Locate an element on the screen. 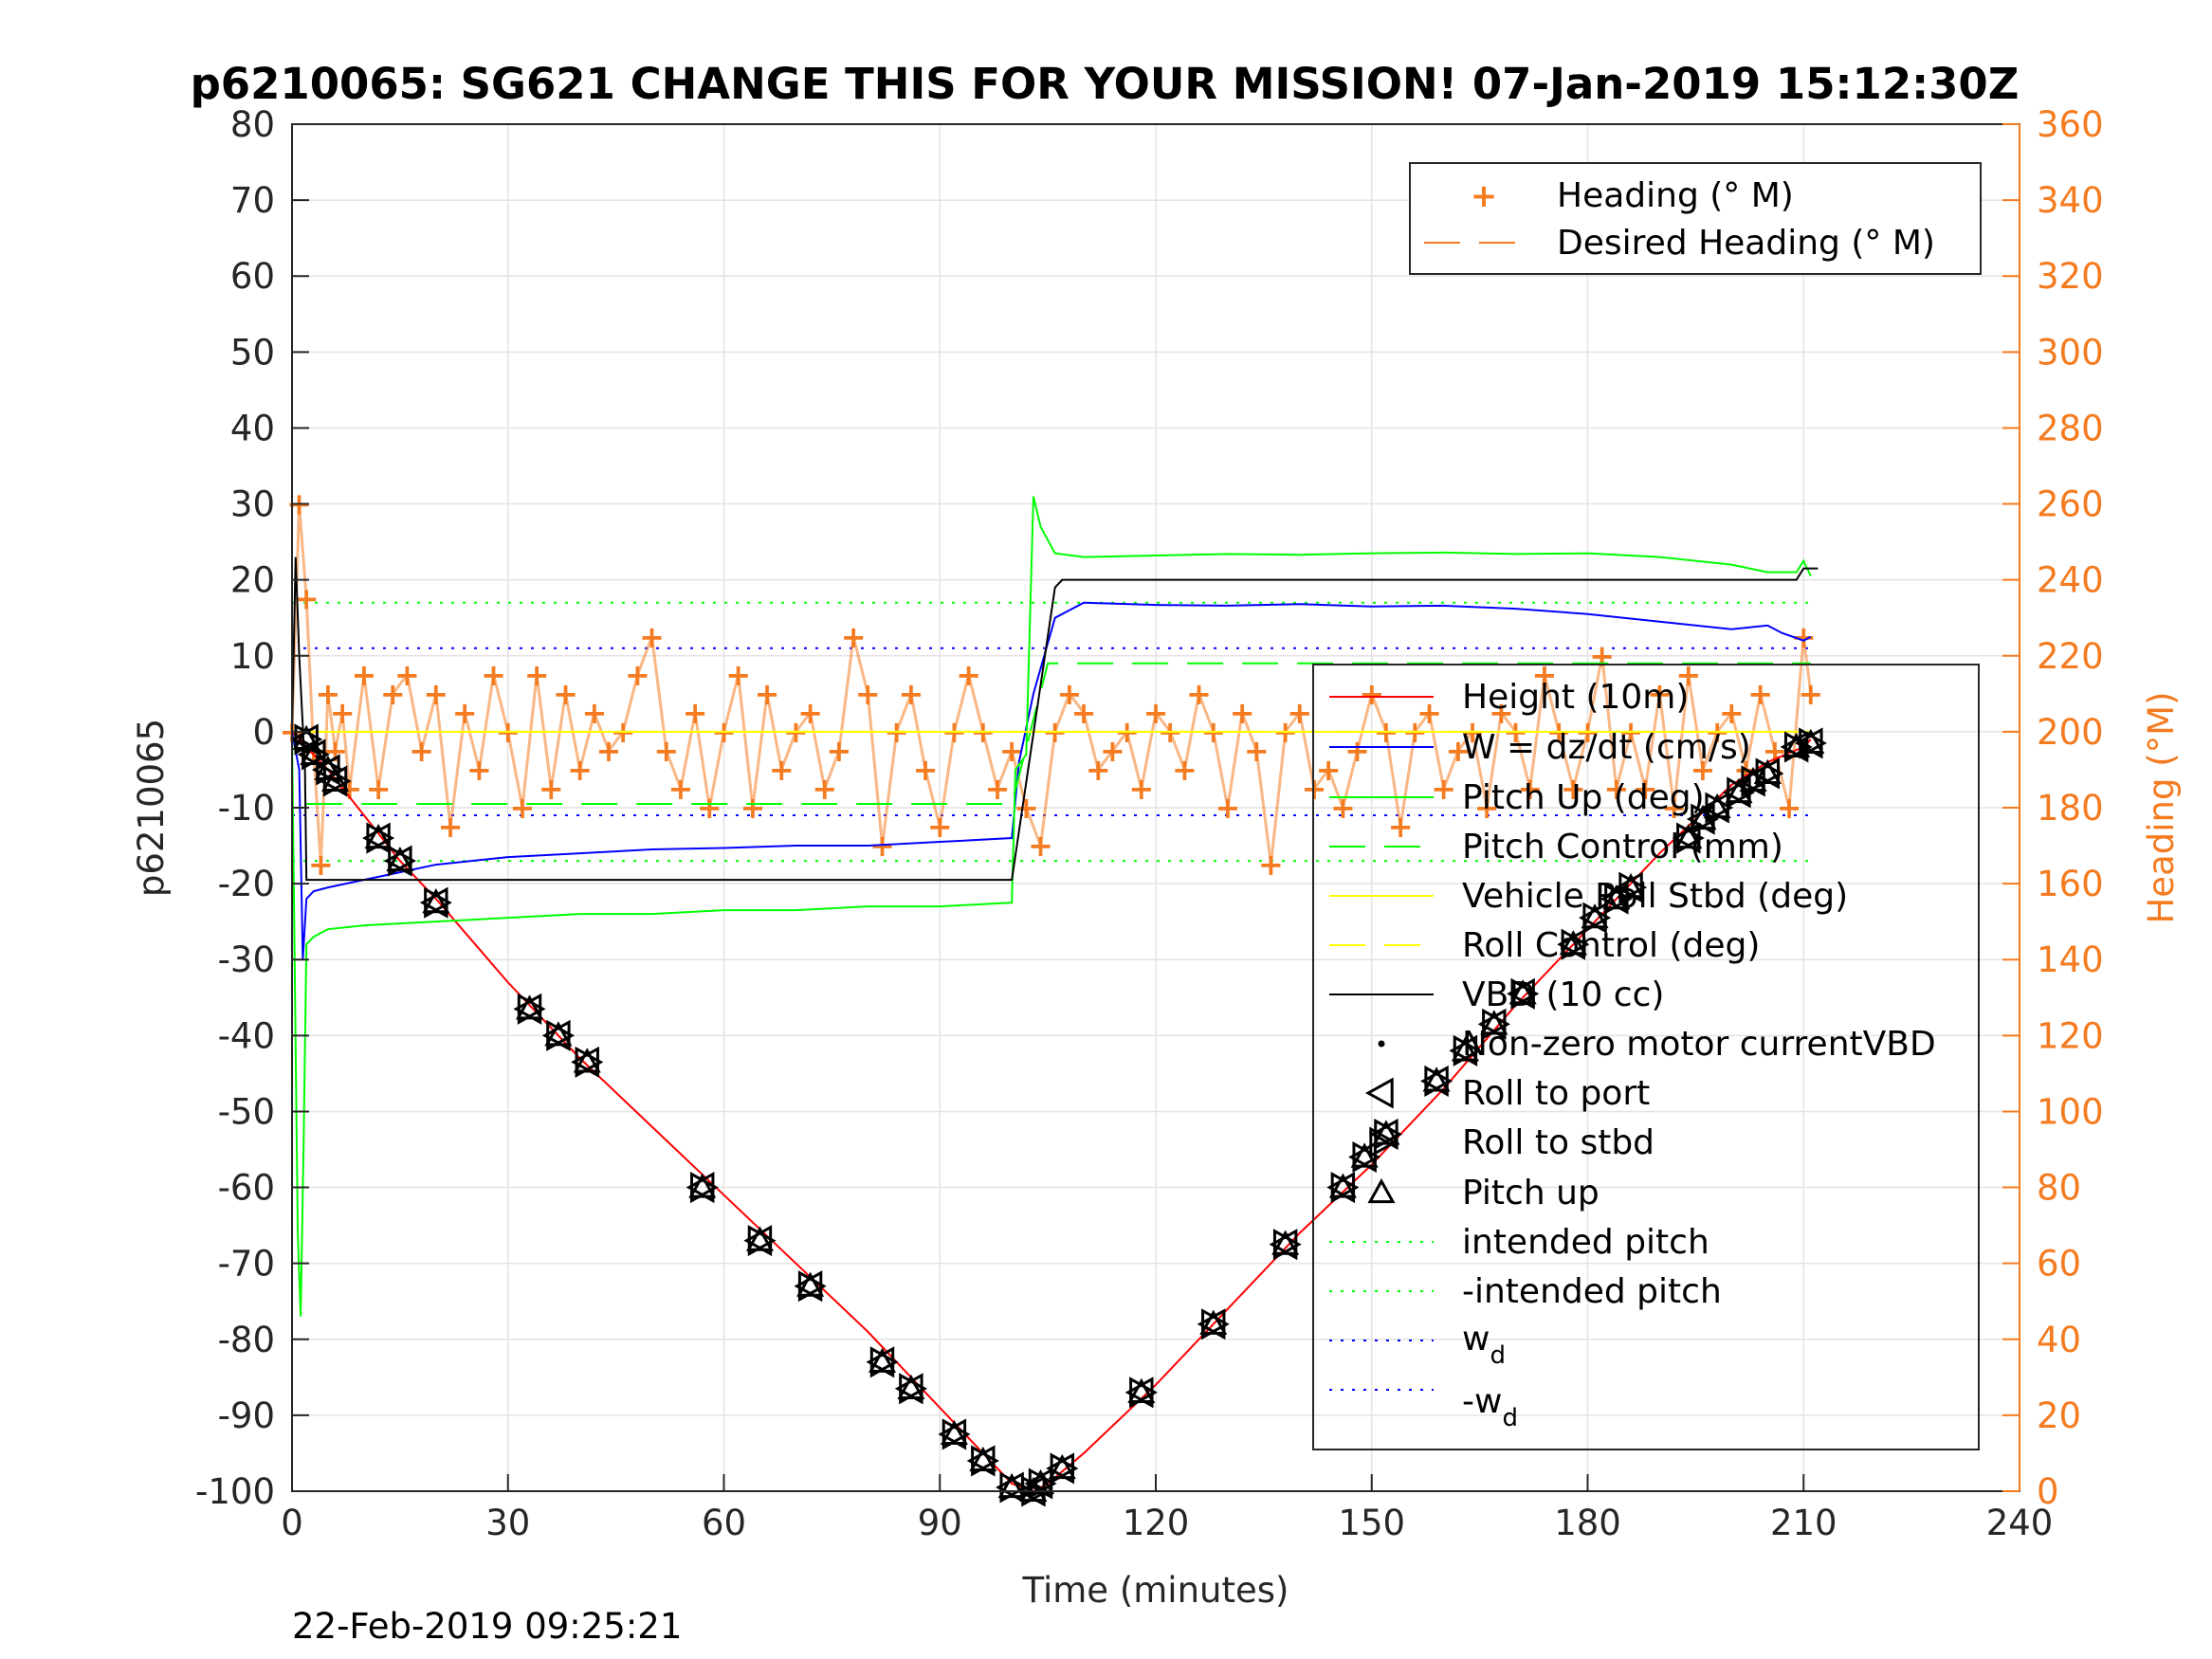 Image resolution: width=2212 pixels, height=1659 pixels. legend-dot-motor-current is located at coordinates (1381, 1044).